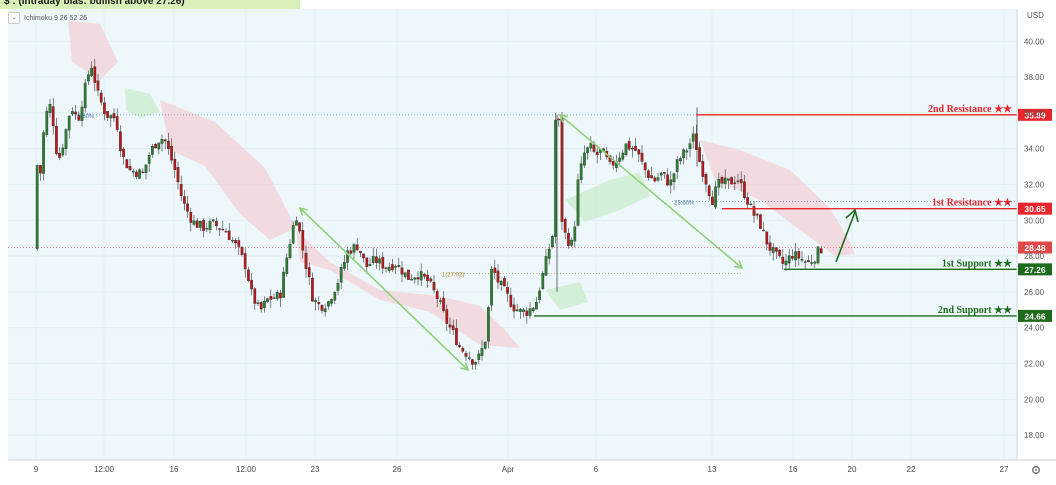 This screenshot has height=485, width=1056. I want to click on projection-head, so click(852, 215).